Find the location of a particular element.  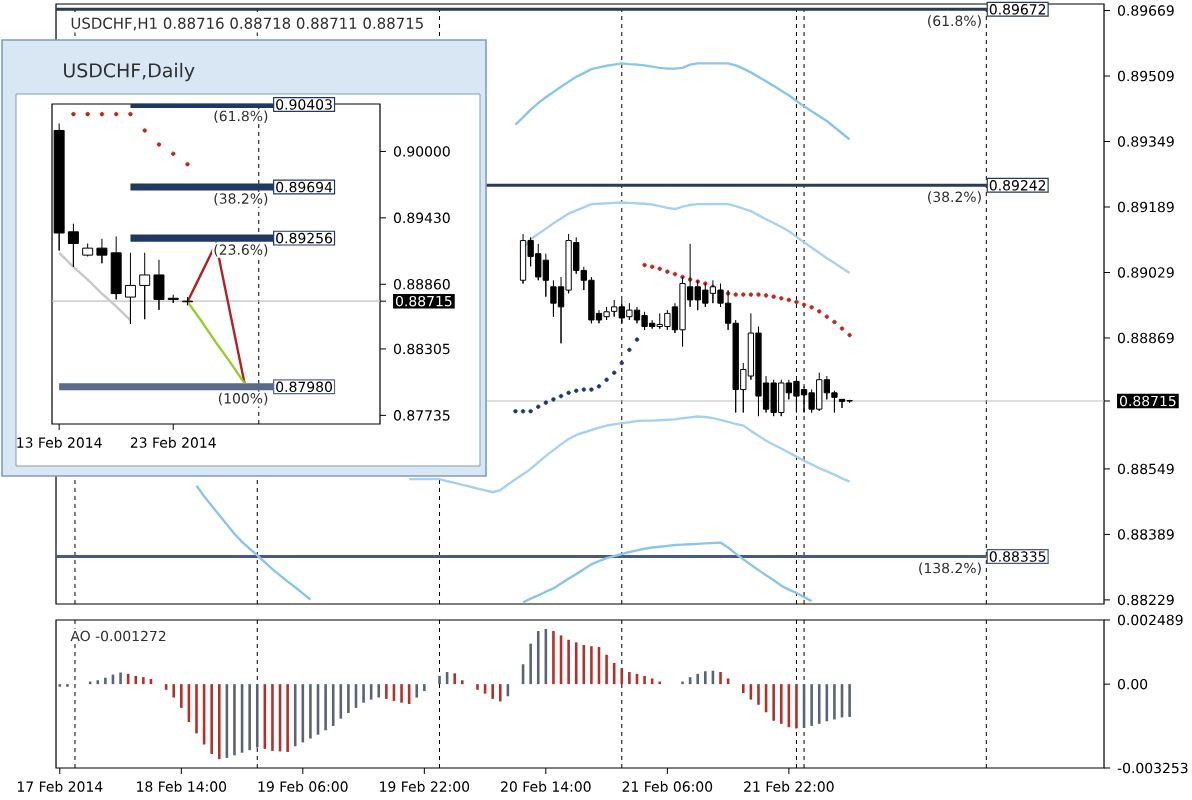

chart-title: USDCHF,Daily is located at coordinates (129, 72).